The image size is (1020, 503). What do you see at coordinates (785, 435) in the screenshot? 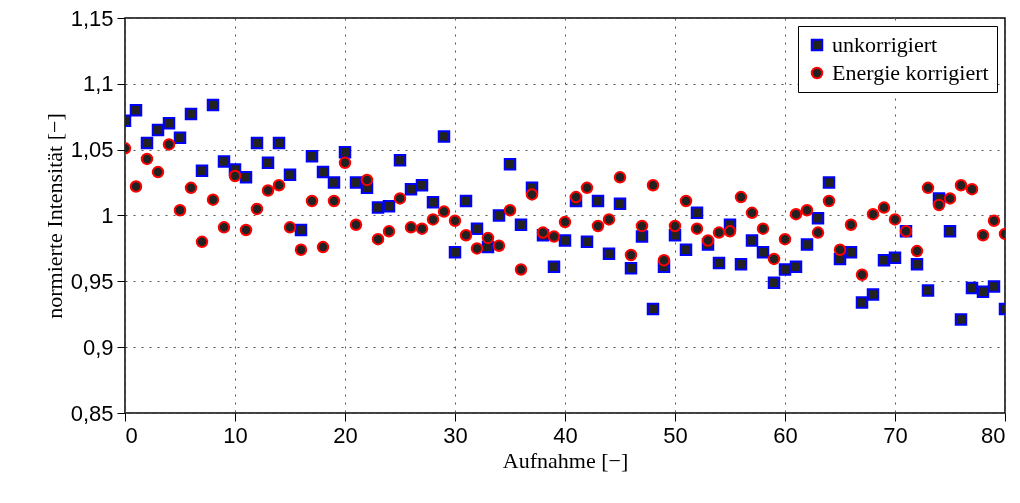
I see `x-tick-label: 60` at bounding box center [785, 435].